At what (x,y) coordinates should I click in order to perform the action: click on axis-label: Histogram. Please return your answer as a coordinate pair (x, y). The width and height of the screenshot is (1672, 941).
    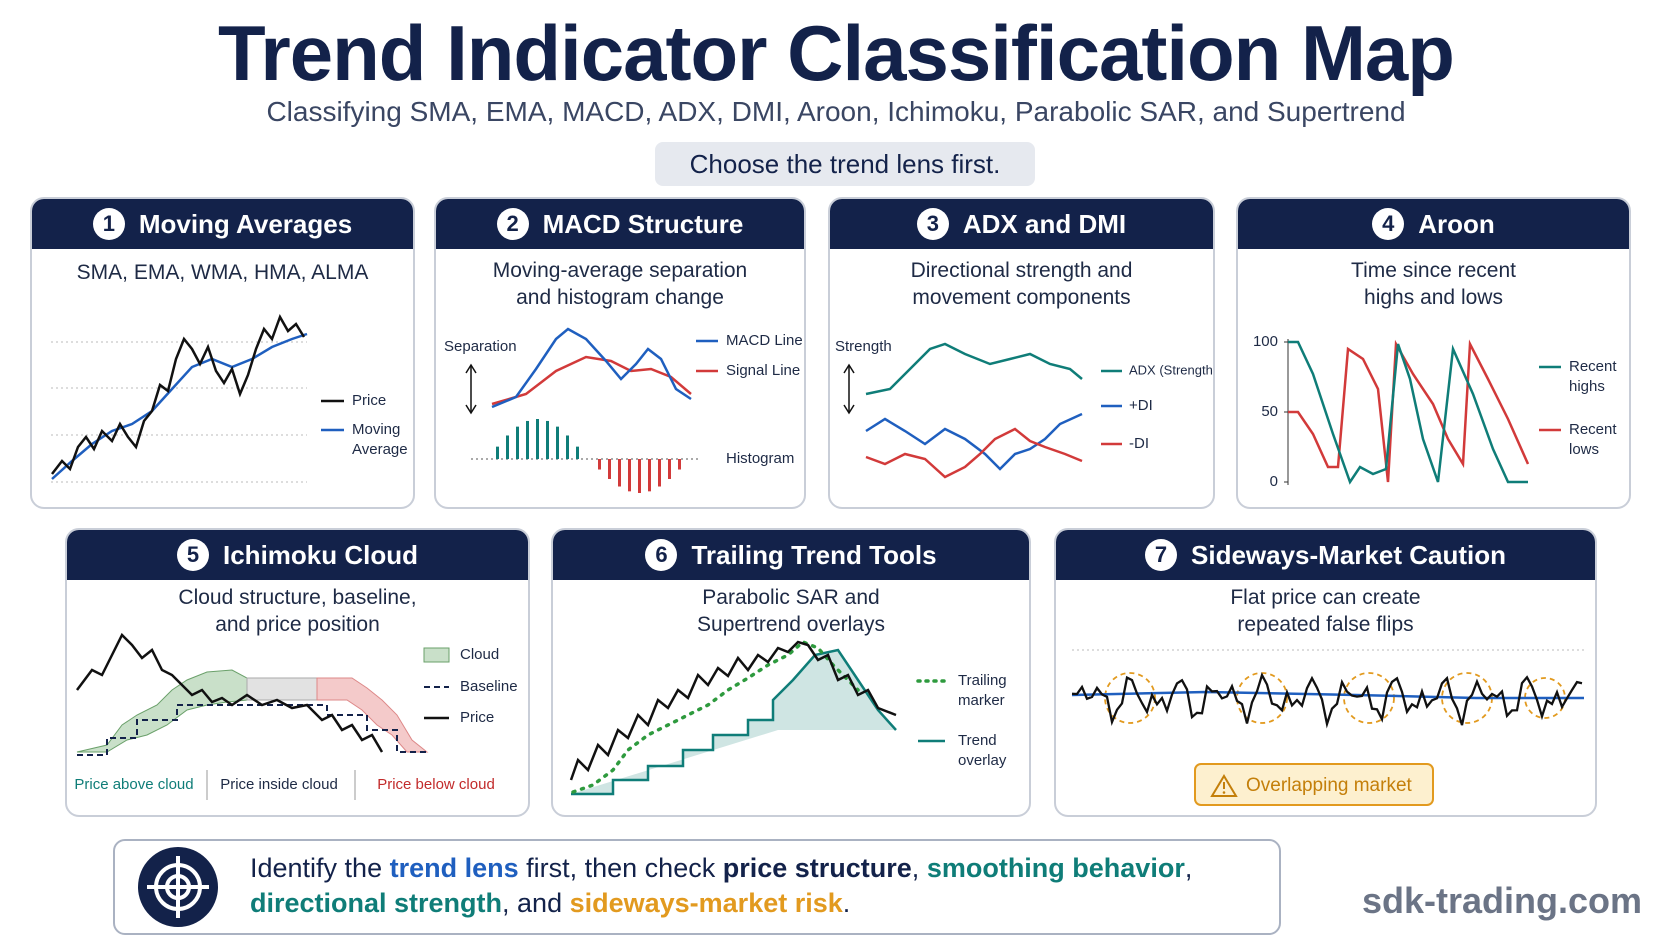
    Looking at the image, I should click on (760, 458).